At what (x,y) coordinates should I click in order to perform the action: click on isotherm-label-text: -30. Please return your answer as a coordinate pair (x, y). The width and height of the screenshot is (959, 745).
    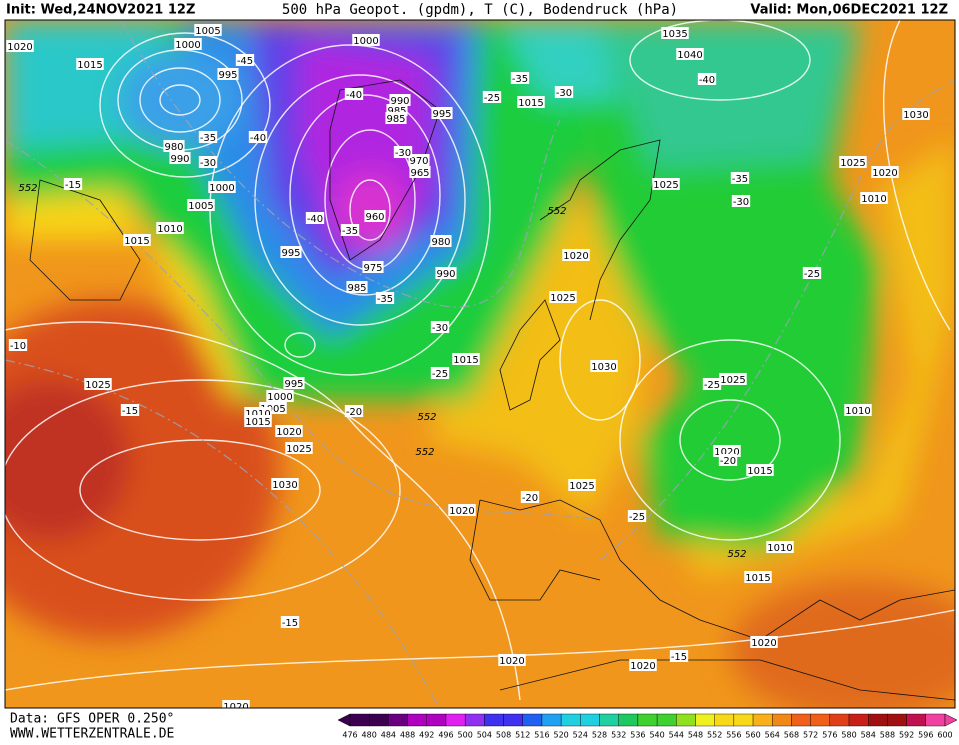
    Looking at the image, I should click on (564, 93).